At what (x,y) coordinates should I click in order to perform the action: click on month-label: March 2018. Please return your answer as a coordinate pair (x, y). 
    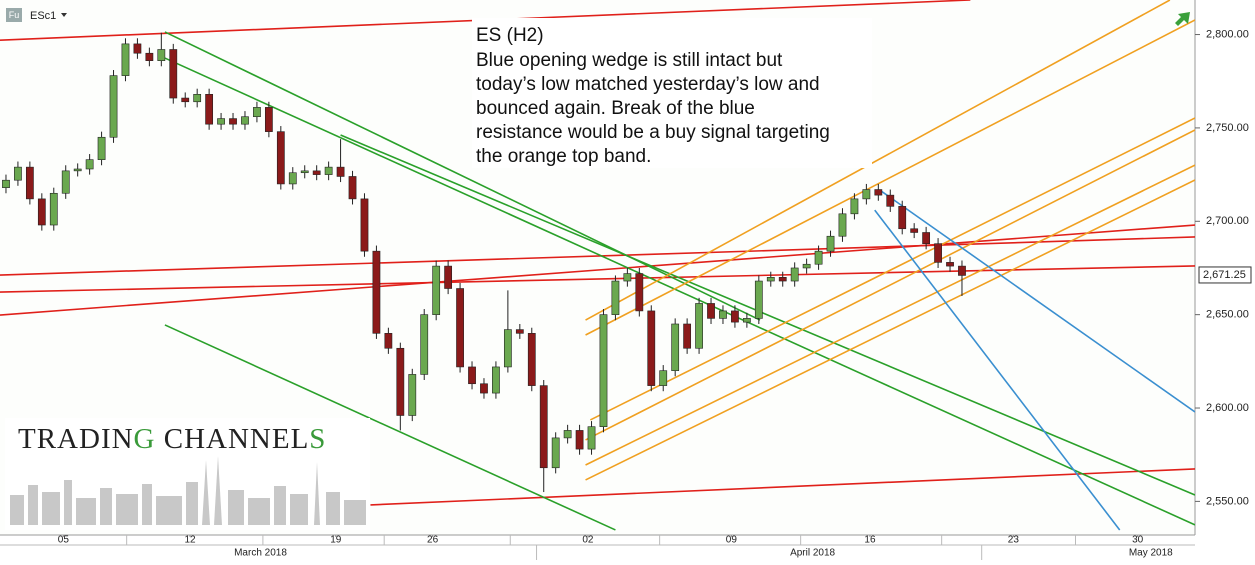
    Looking at the image, I should click on (260, 553).